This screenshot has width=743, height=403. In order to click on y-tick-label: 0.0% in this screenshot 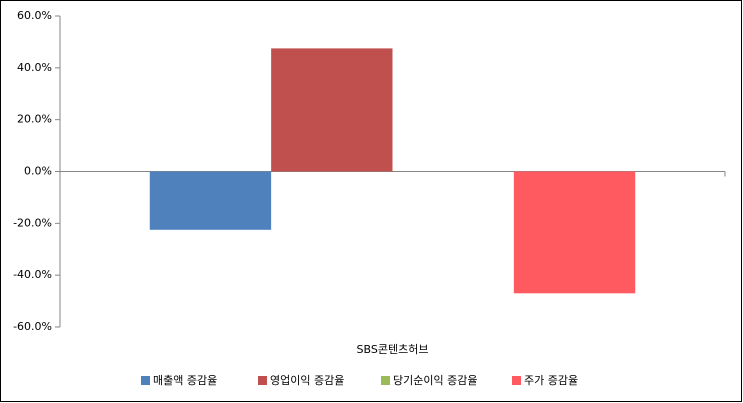, I will do `click(38, 171)`.